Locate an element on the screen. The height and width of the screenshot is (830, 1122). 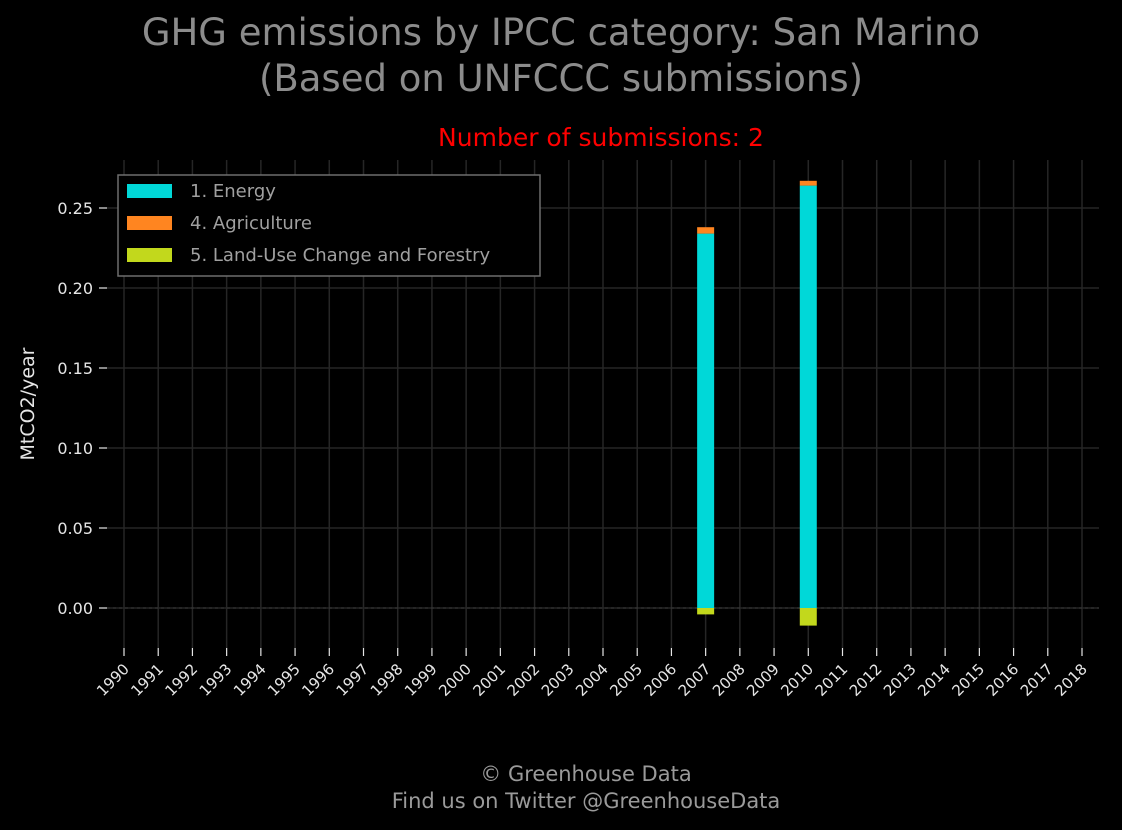
x-tick-label: 1996 is located at coordinates (318, 680).